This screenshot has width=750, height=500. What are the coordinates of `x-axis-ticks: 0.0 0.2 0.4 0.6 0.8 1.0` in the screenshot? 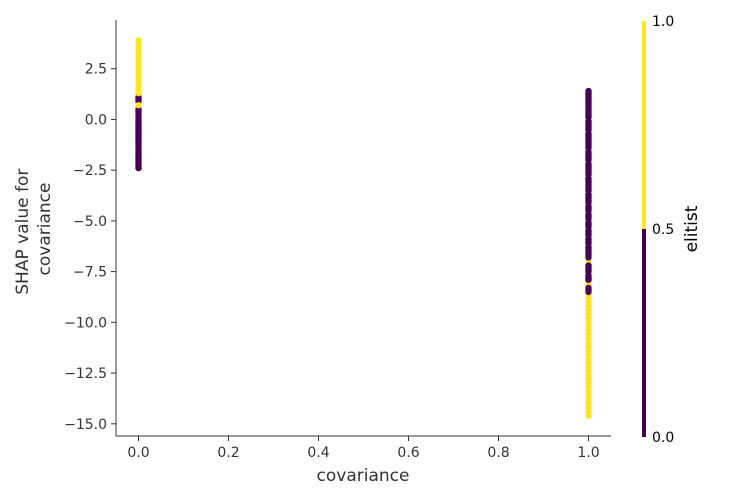 It's located at (363, 448).